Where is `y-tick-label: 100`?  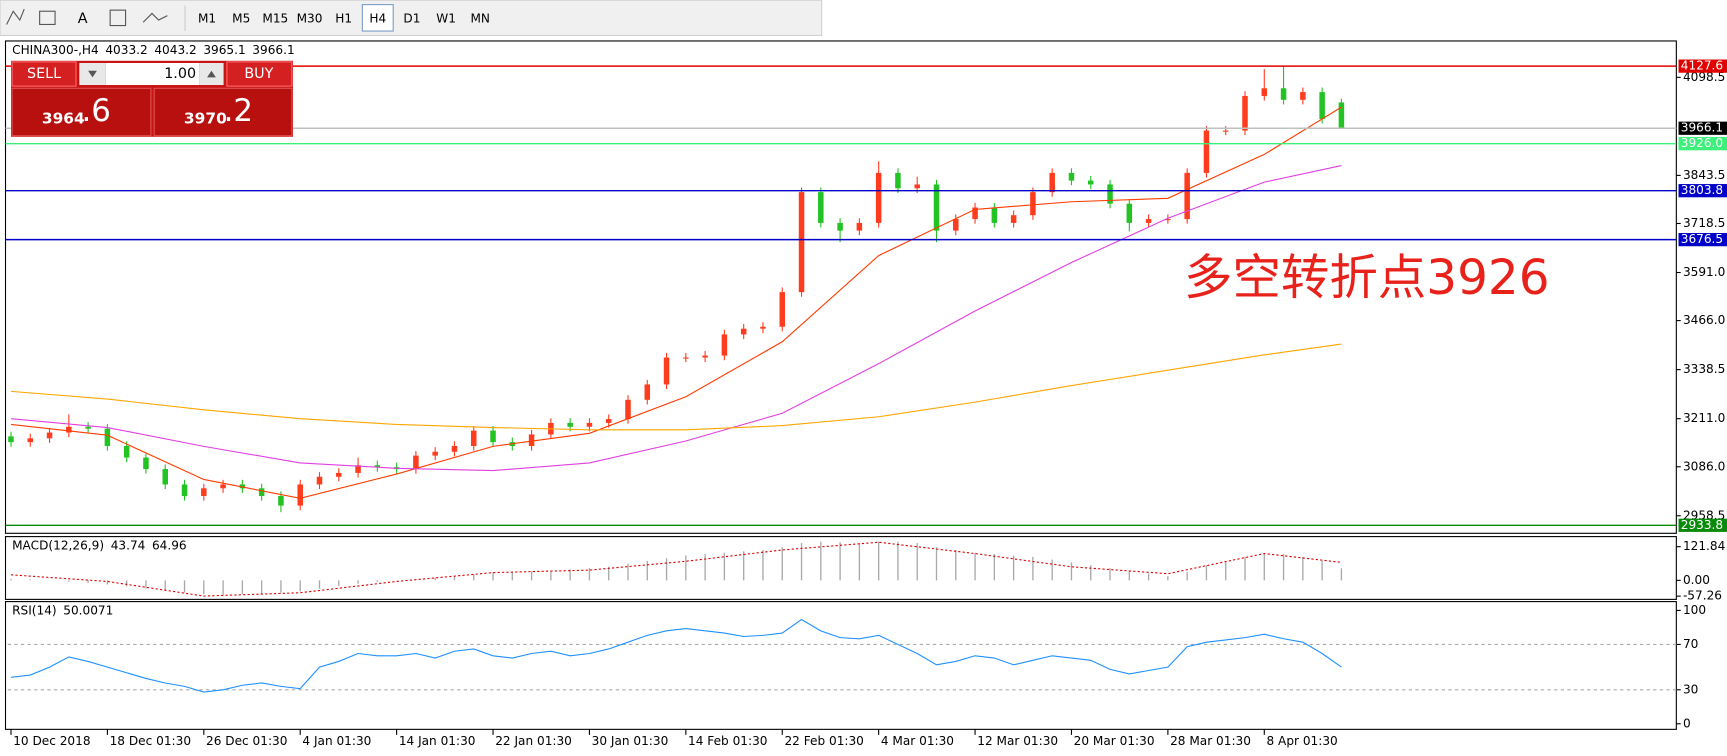 y-tick-label: 100 is located at coordinates (1694, 610).